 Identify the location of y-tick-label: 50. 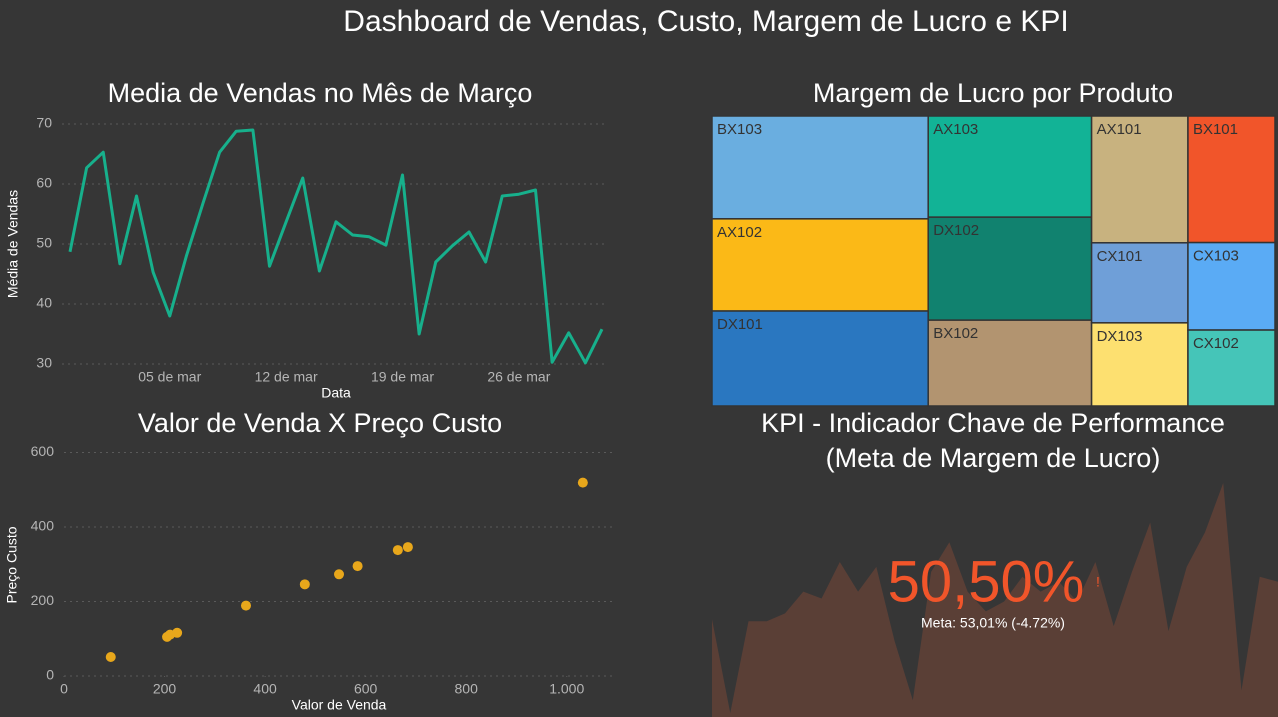
(44, 243).